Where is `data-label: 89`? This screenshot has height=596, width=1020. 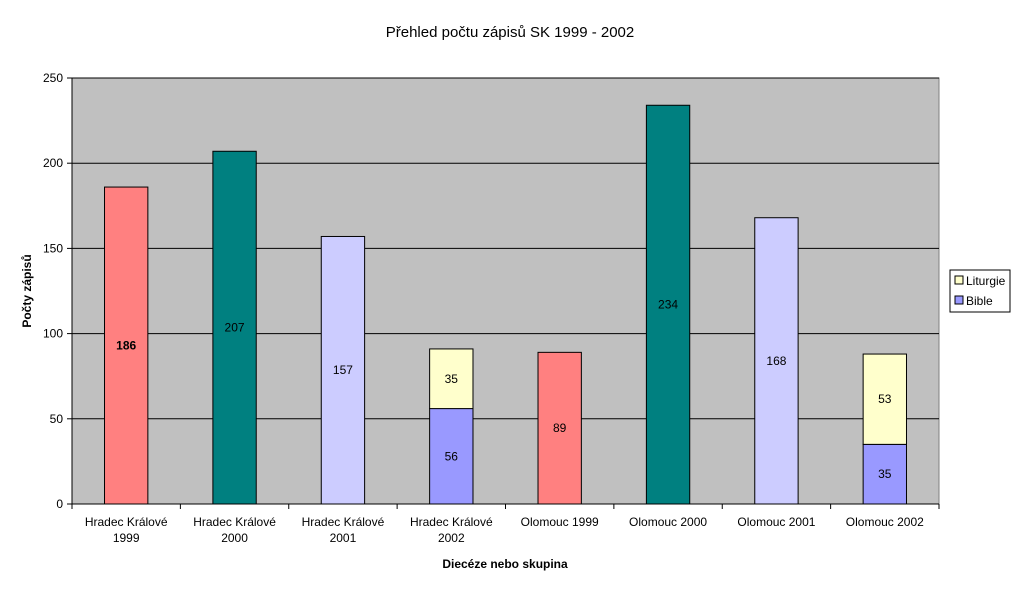 data-label: 89 is located at coordinates (560, 428).